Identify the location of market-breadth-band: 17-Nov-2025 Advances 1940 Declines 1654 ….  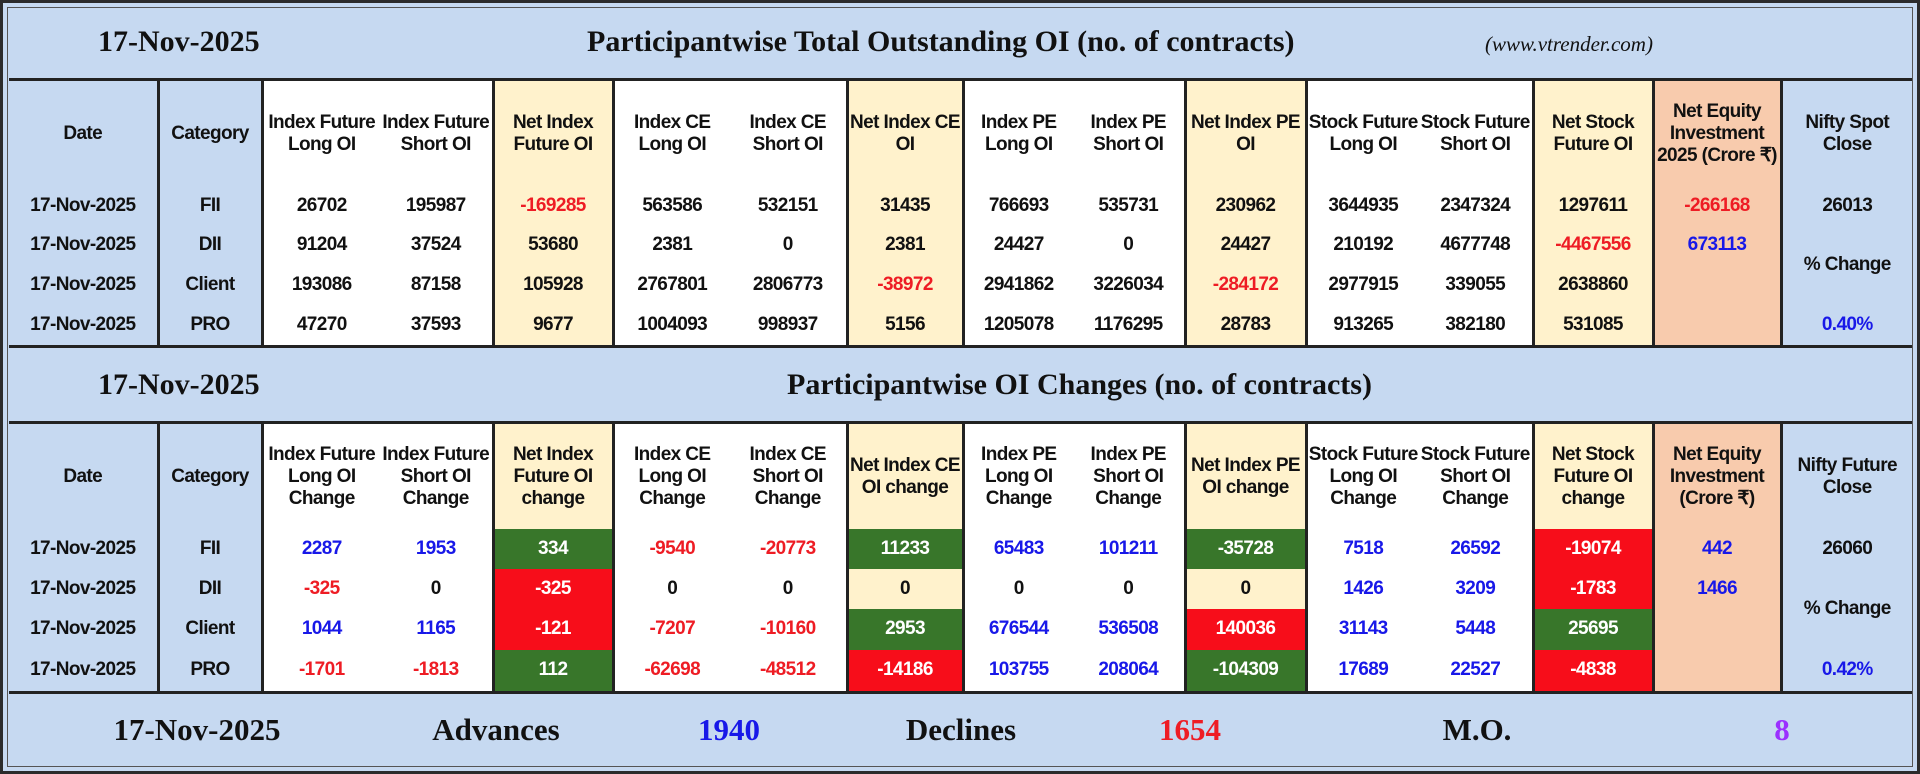
(960, 731).